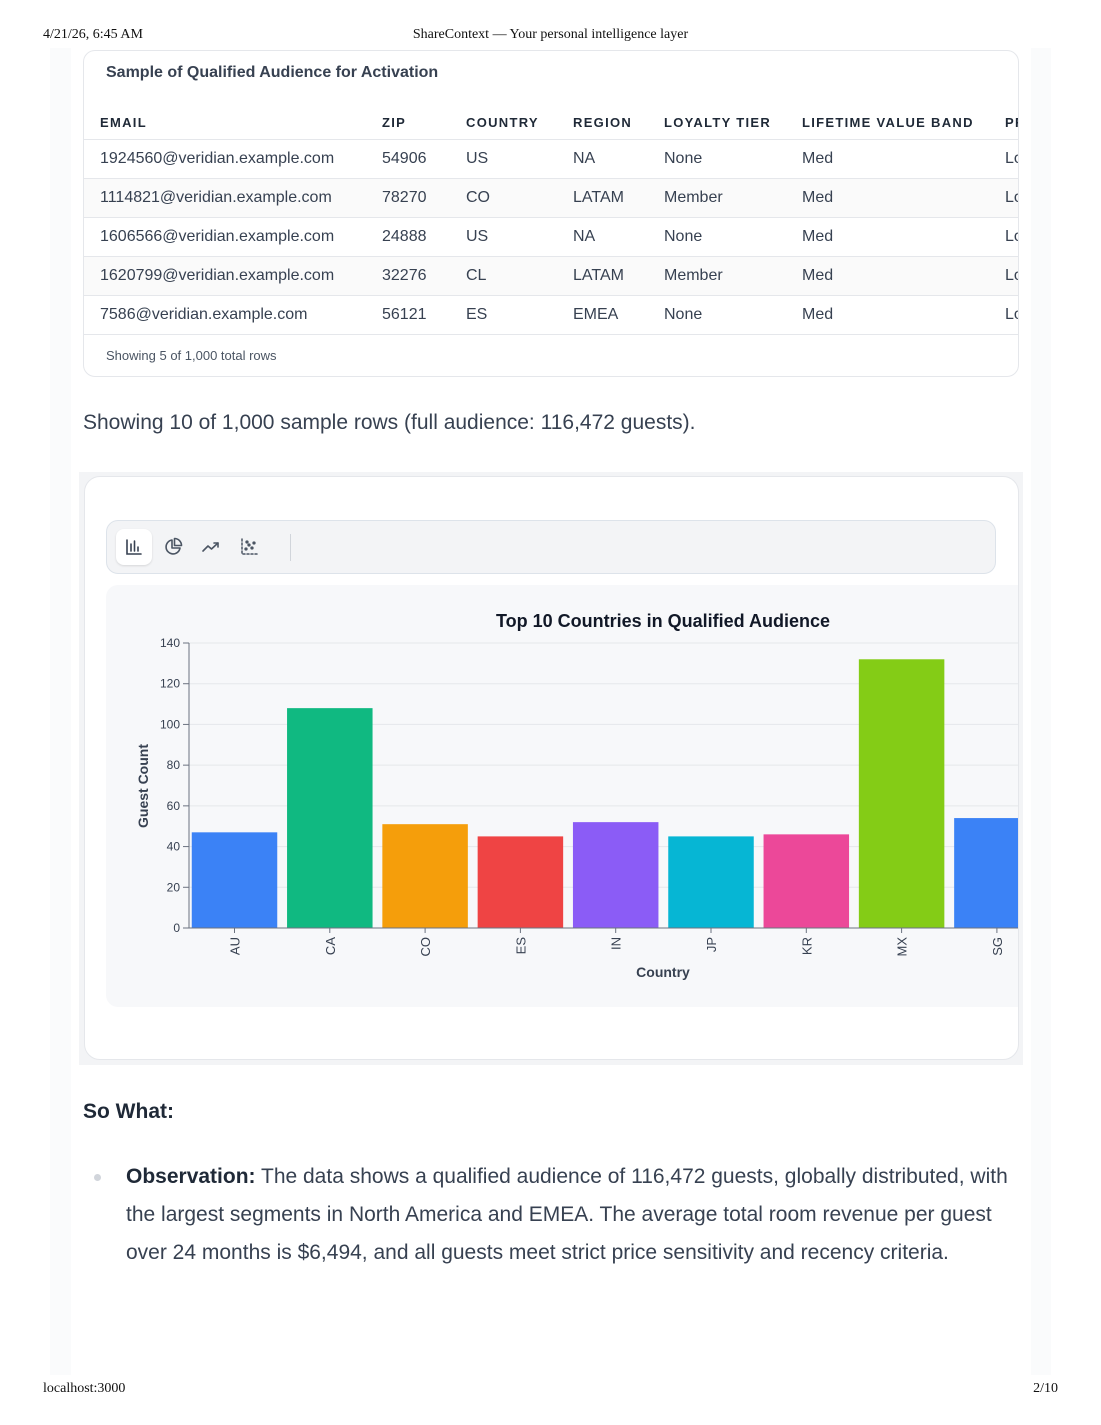 Image resolution: width=1101 pixels, height=1425 pixels. I want to click on bar-kr, so click(806, 881).